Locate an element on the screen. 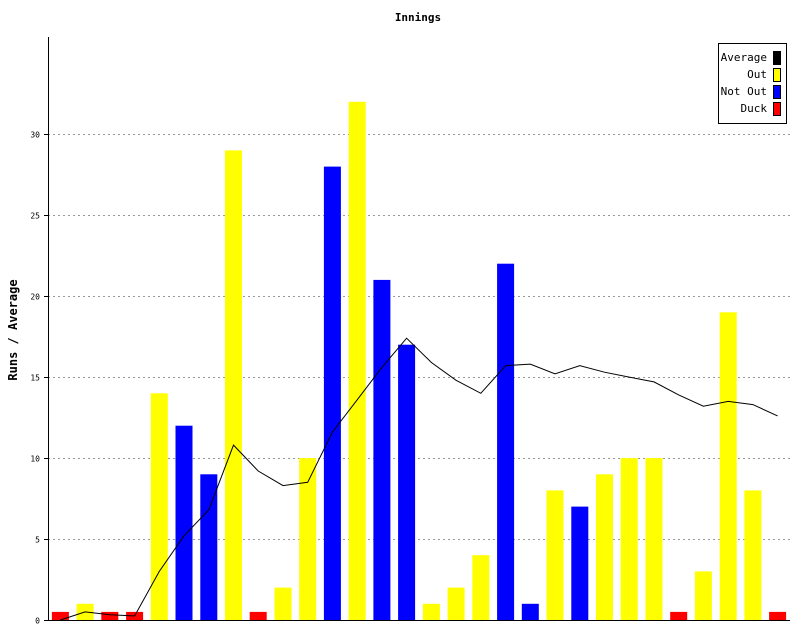  y-tick-label: 15 is located at coordinates (35, 378).